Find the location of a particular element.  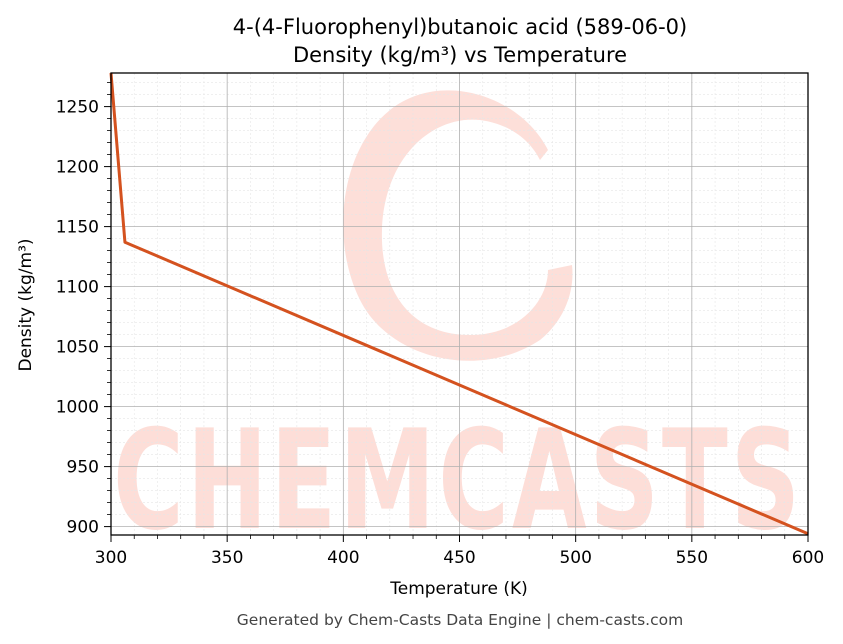

y-tick-label: 1200 is located at coordinates (77, 168).